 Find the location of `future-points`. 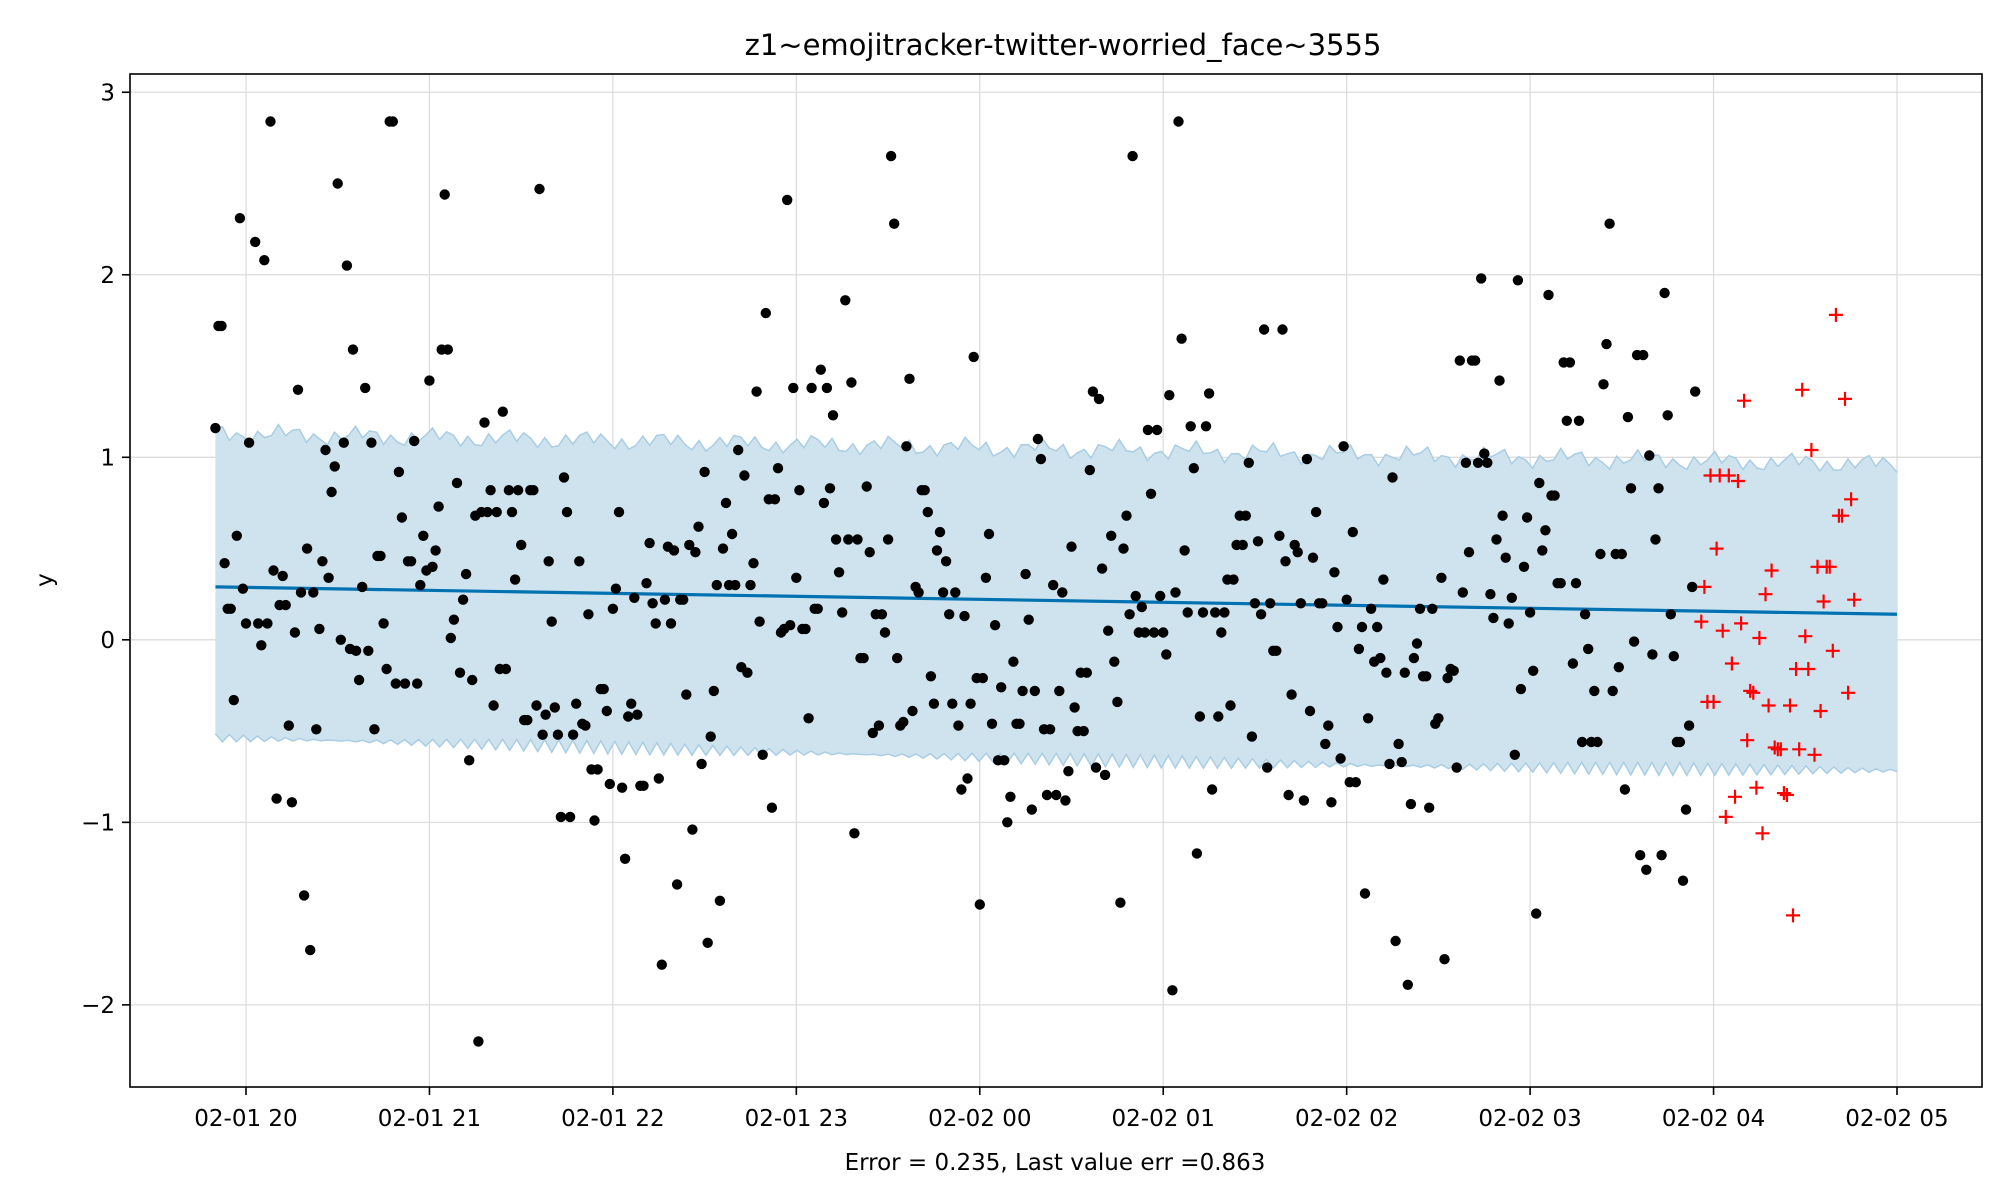

future-points is located at coordinates (1778, 615).